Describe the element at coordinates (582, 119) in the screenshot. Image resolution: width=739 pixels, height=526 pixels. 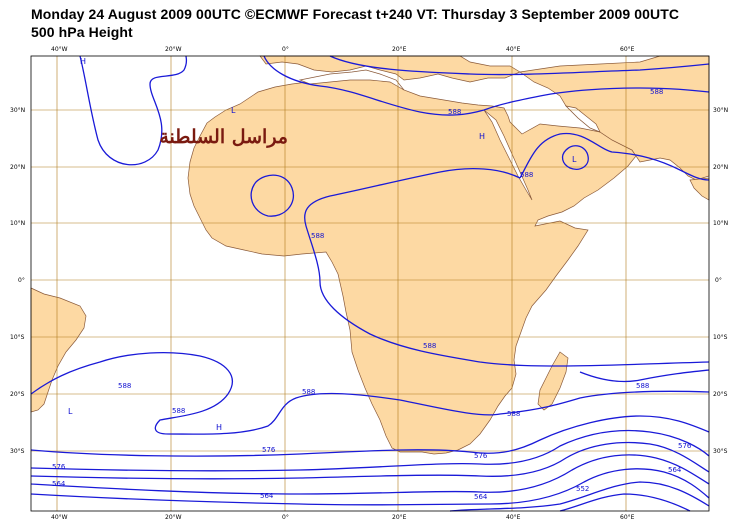
I see `persian-gulf` at that location.